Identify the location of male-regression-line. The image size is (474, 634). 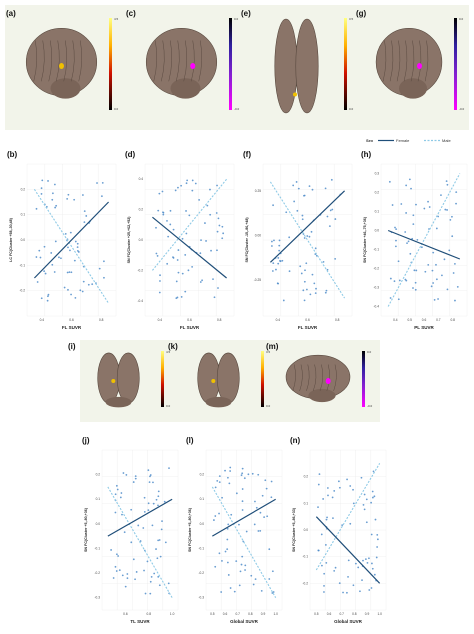
(244, 542).